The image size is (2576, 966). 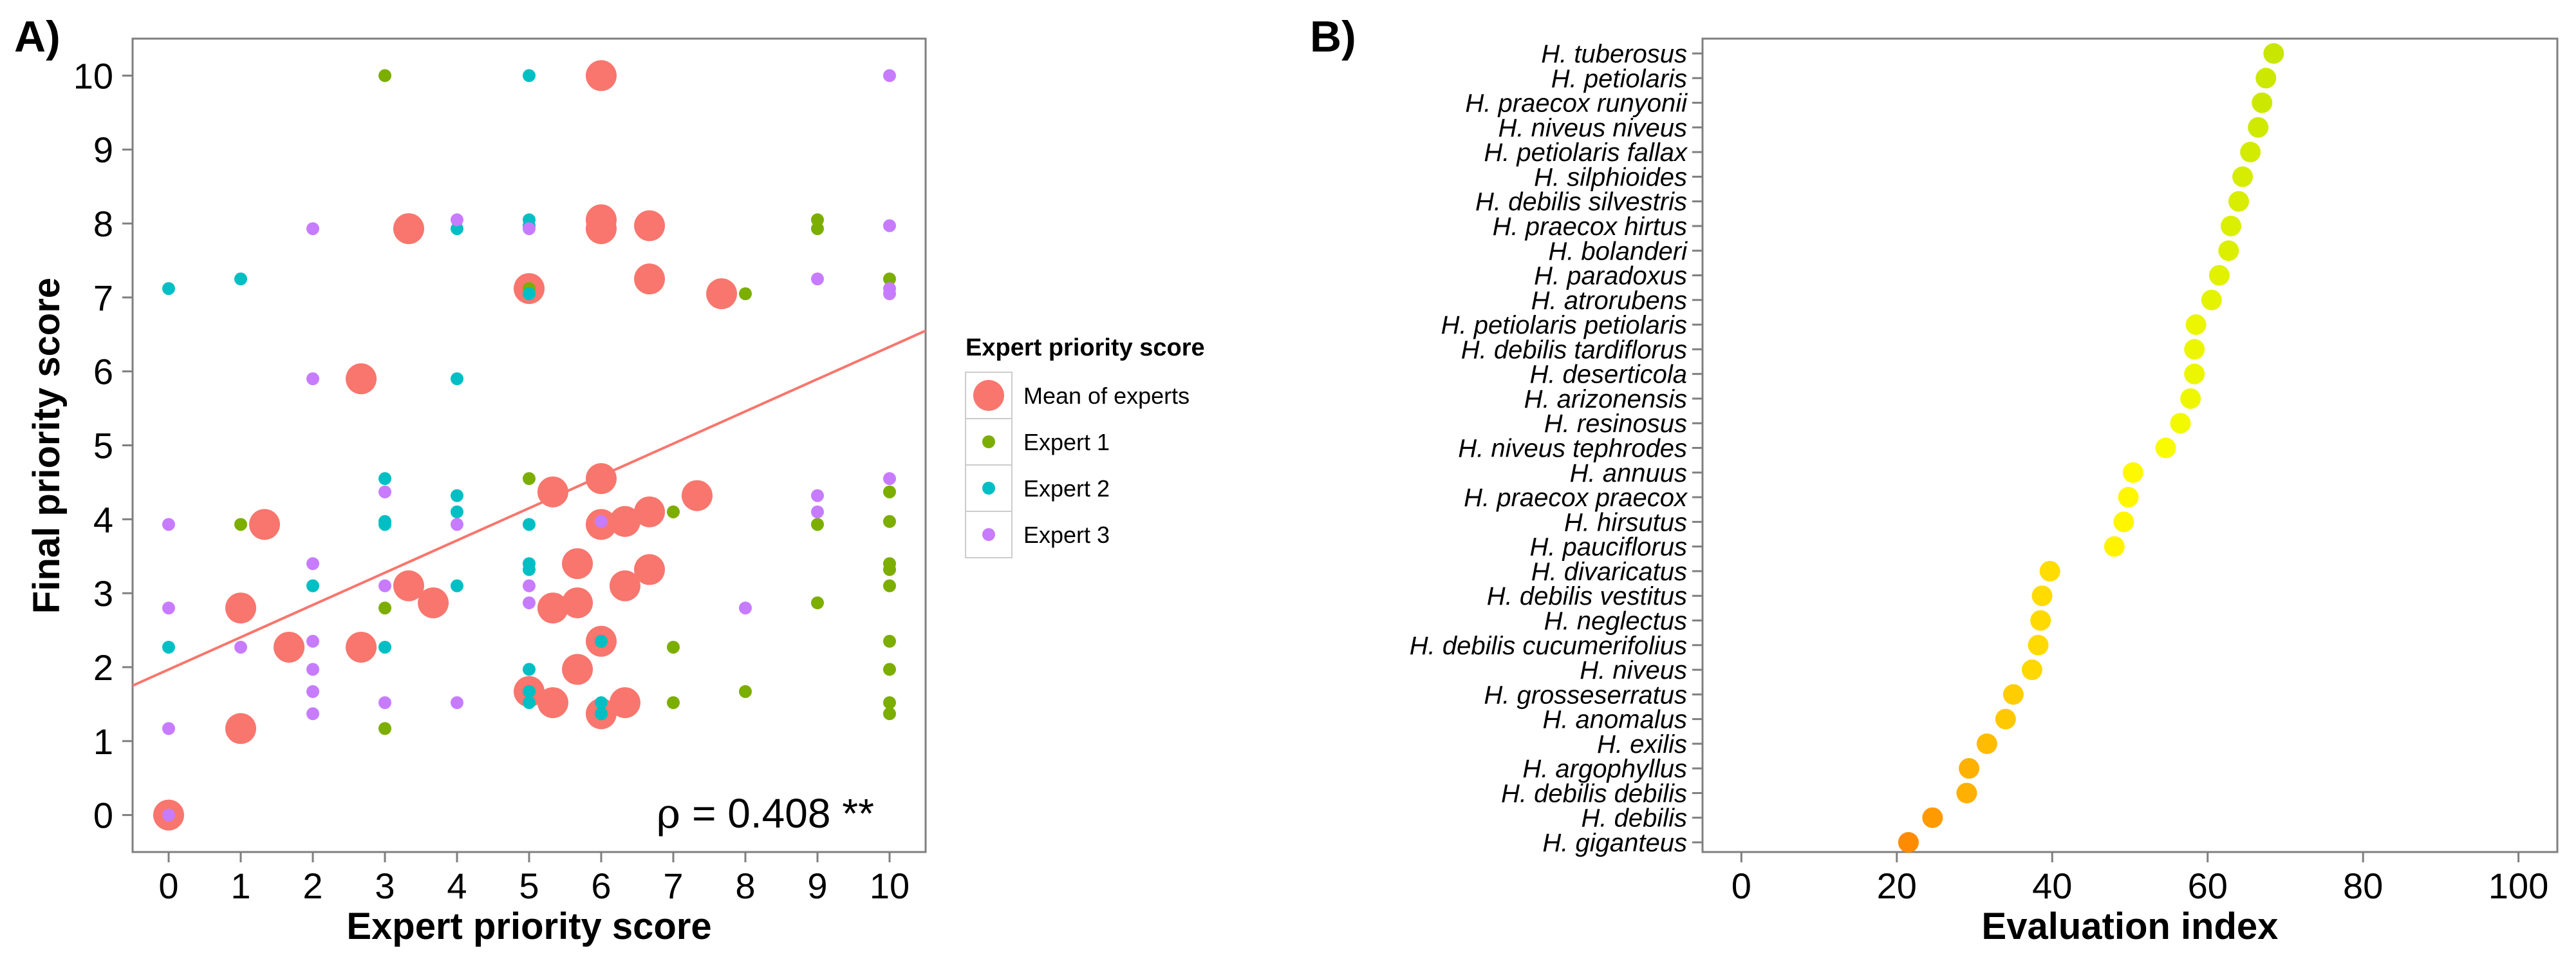 What do you see at coordinates (103, 372) in the screenshot?
I see `y-tick-label: 6` at bounding box center [103, 372].